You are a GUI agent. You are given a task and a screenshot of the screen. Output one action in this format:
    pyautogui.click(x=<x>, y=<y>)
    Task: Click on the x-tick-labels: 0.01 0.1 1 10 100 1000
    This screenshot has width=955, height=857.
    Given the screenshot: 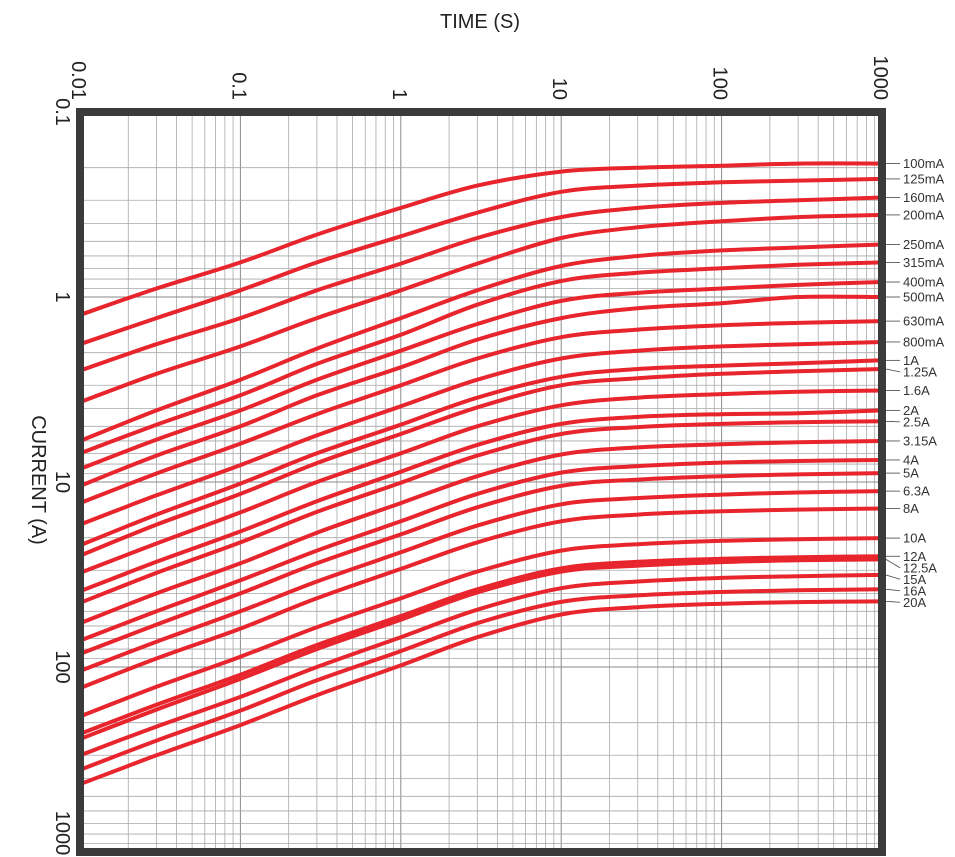 What is the action you would take?
    pyautogui.click(x=479, y=78)
    